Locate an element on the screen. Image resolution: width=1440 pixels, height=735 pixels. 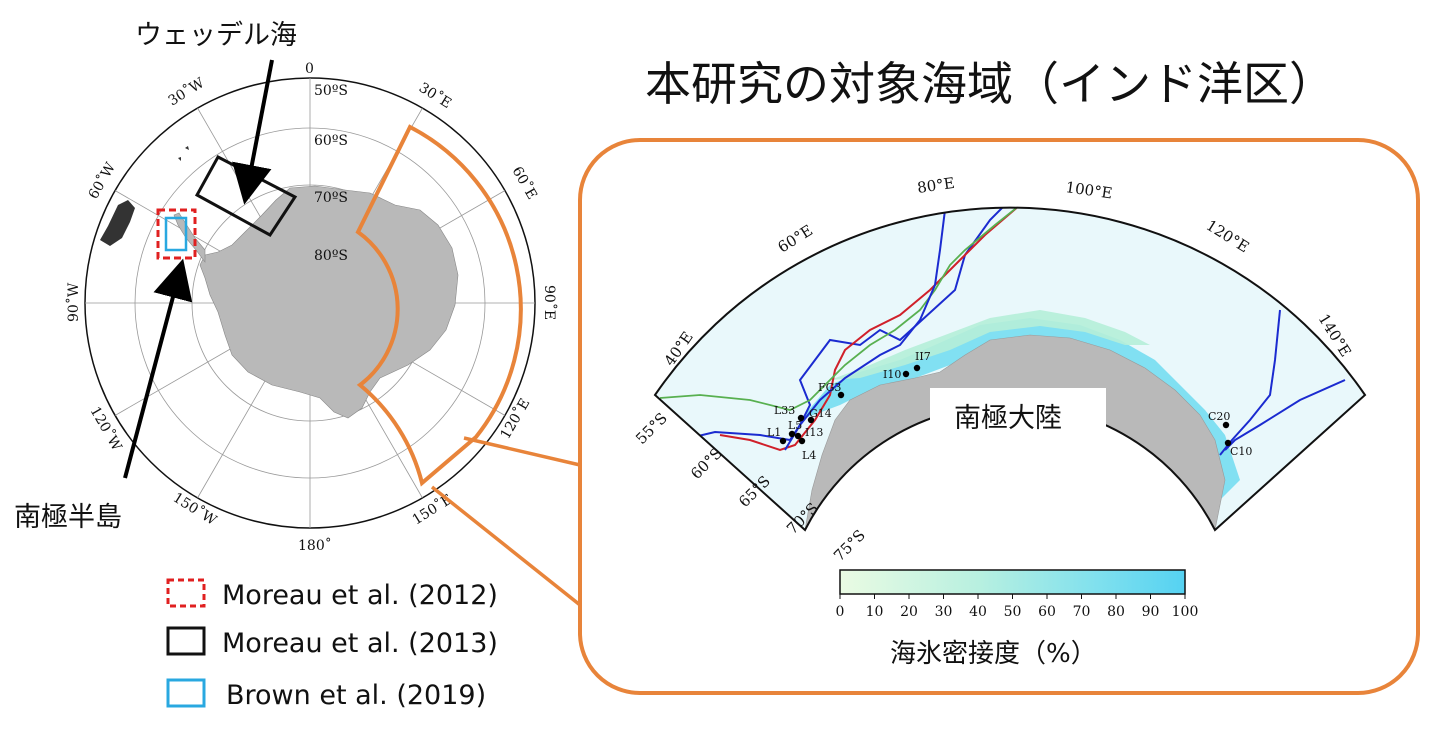
colorbar-tick-label: 90 is located at coordinates (1151, 612).